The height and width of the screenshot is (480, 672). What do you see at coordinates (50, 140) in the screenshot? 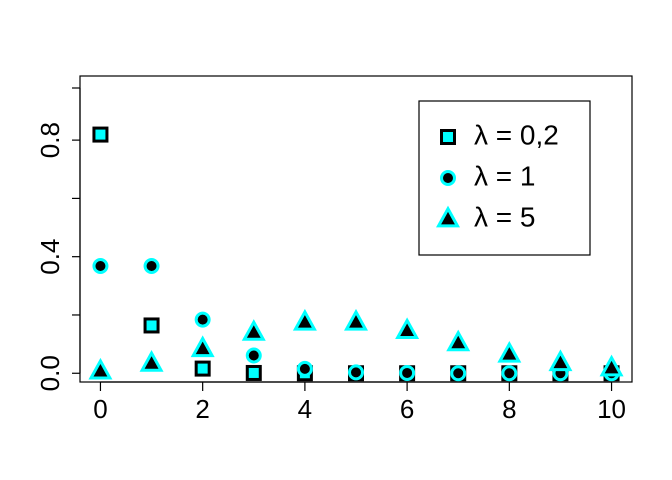
I see `y-tick-label: 0.8` at bounding box center [50, 140].